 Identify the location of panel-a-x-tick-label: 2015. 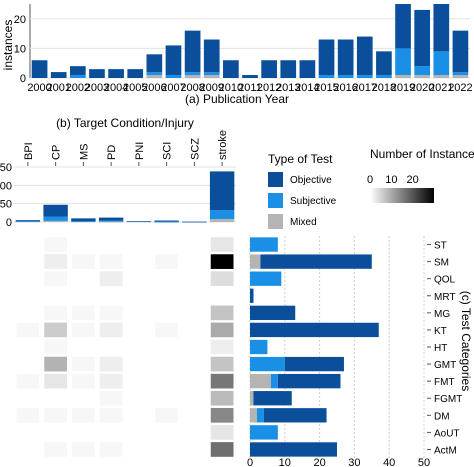
(326, 88).